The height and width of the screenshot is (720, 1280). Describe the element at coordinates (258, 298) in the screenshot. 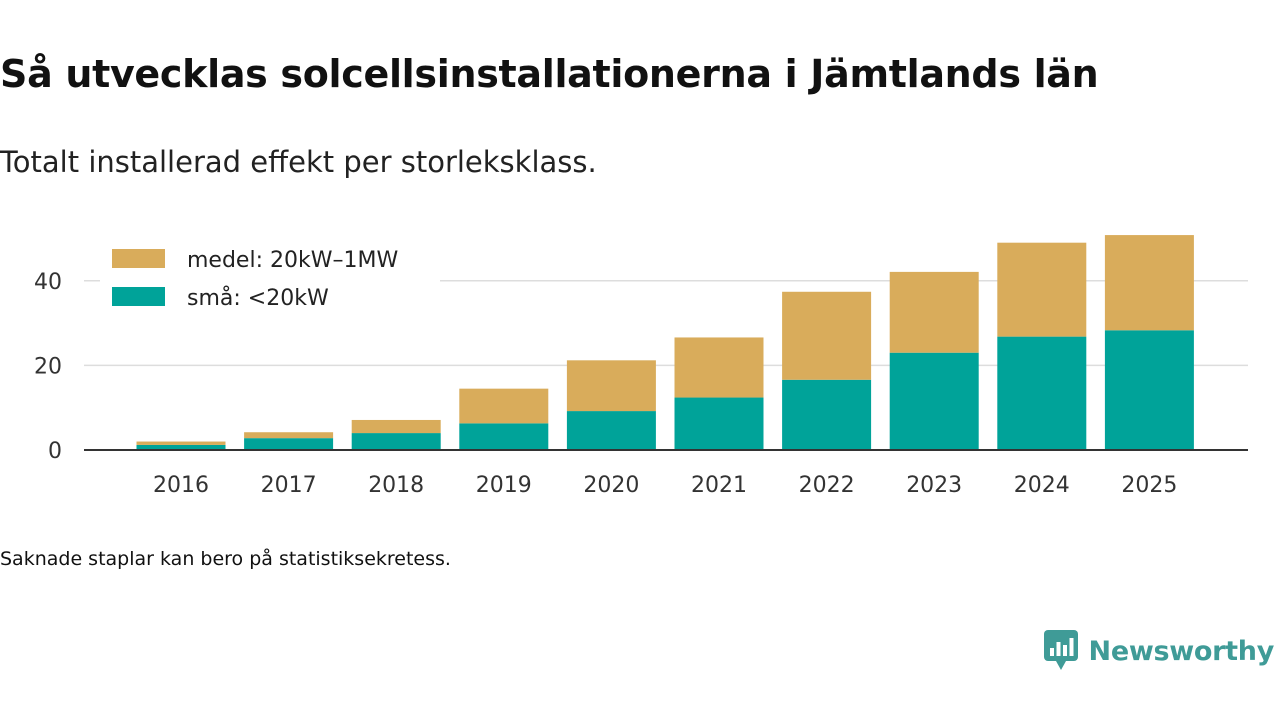

I see `legend-label: små: <20kW` at that location.